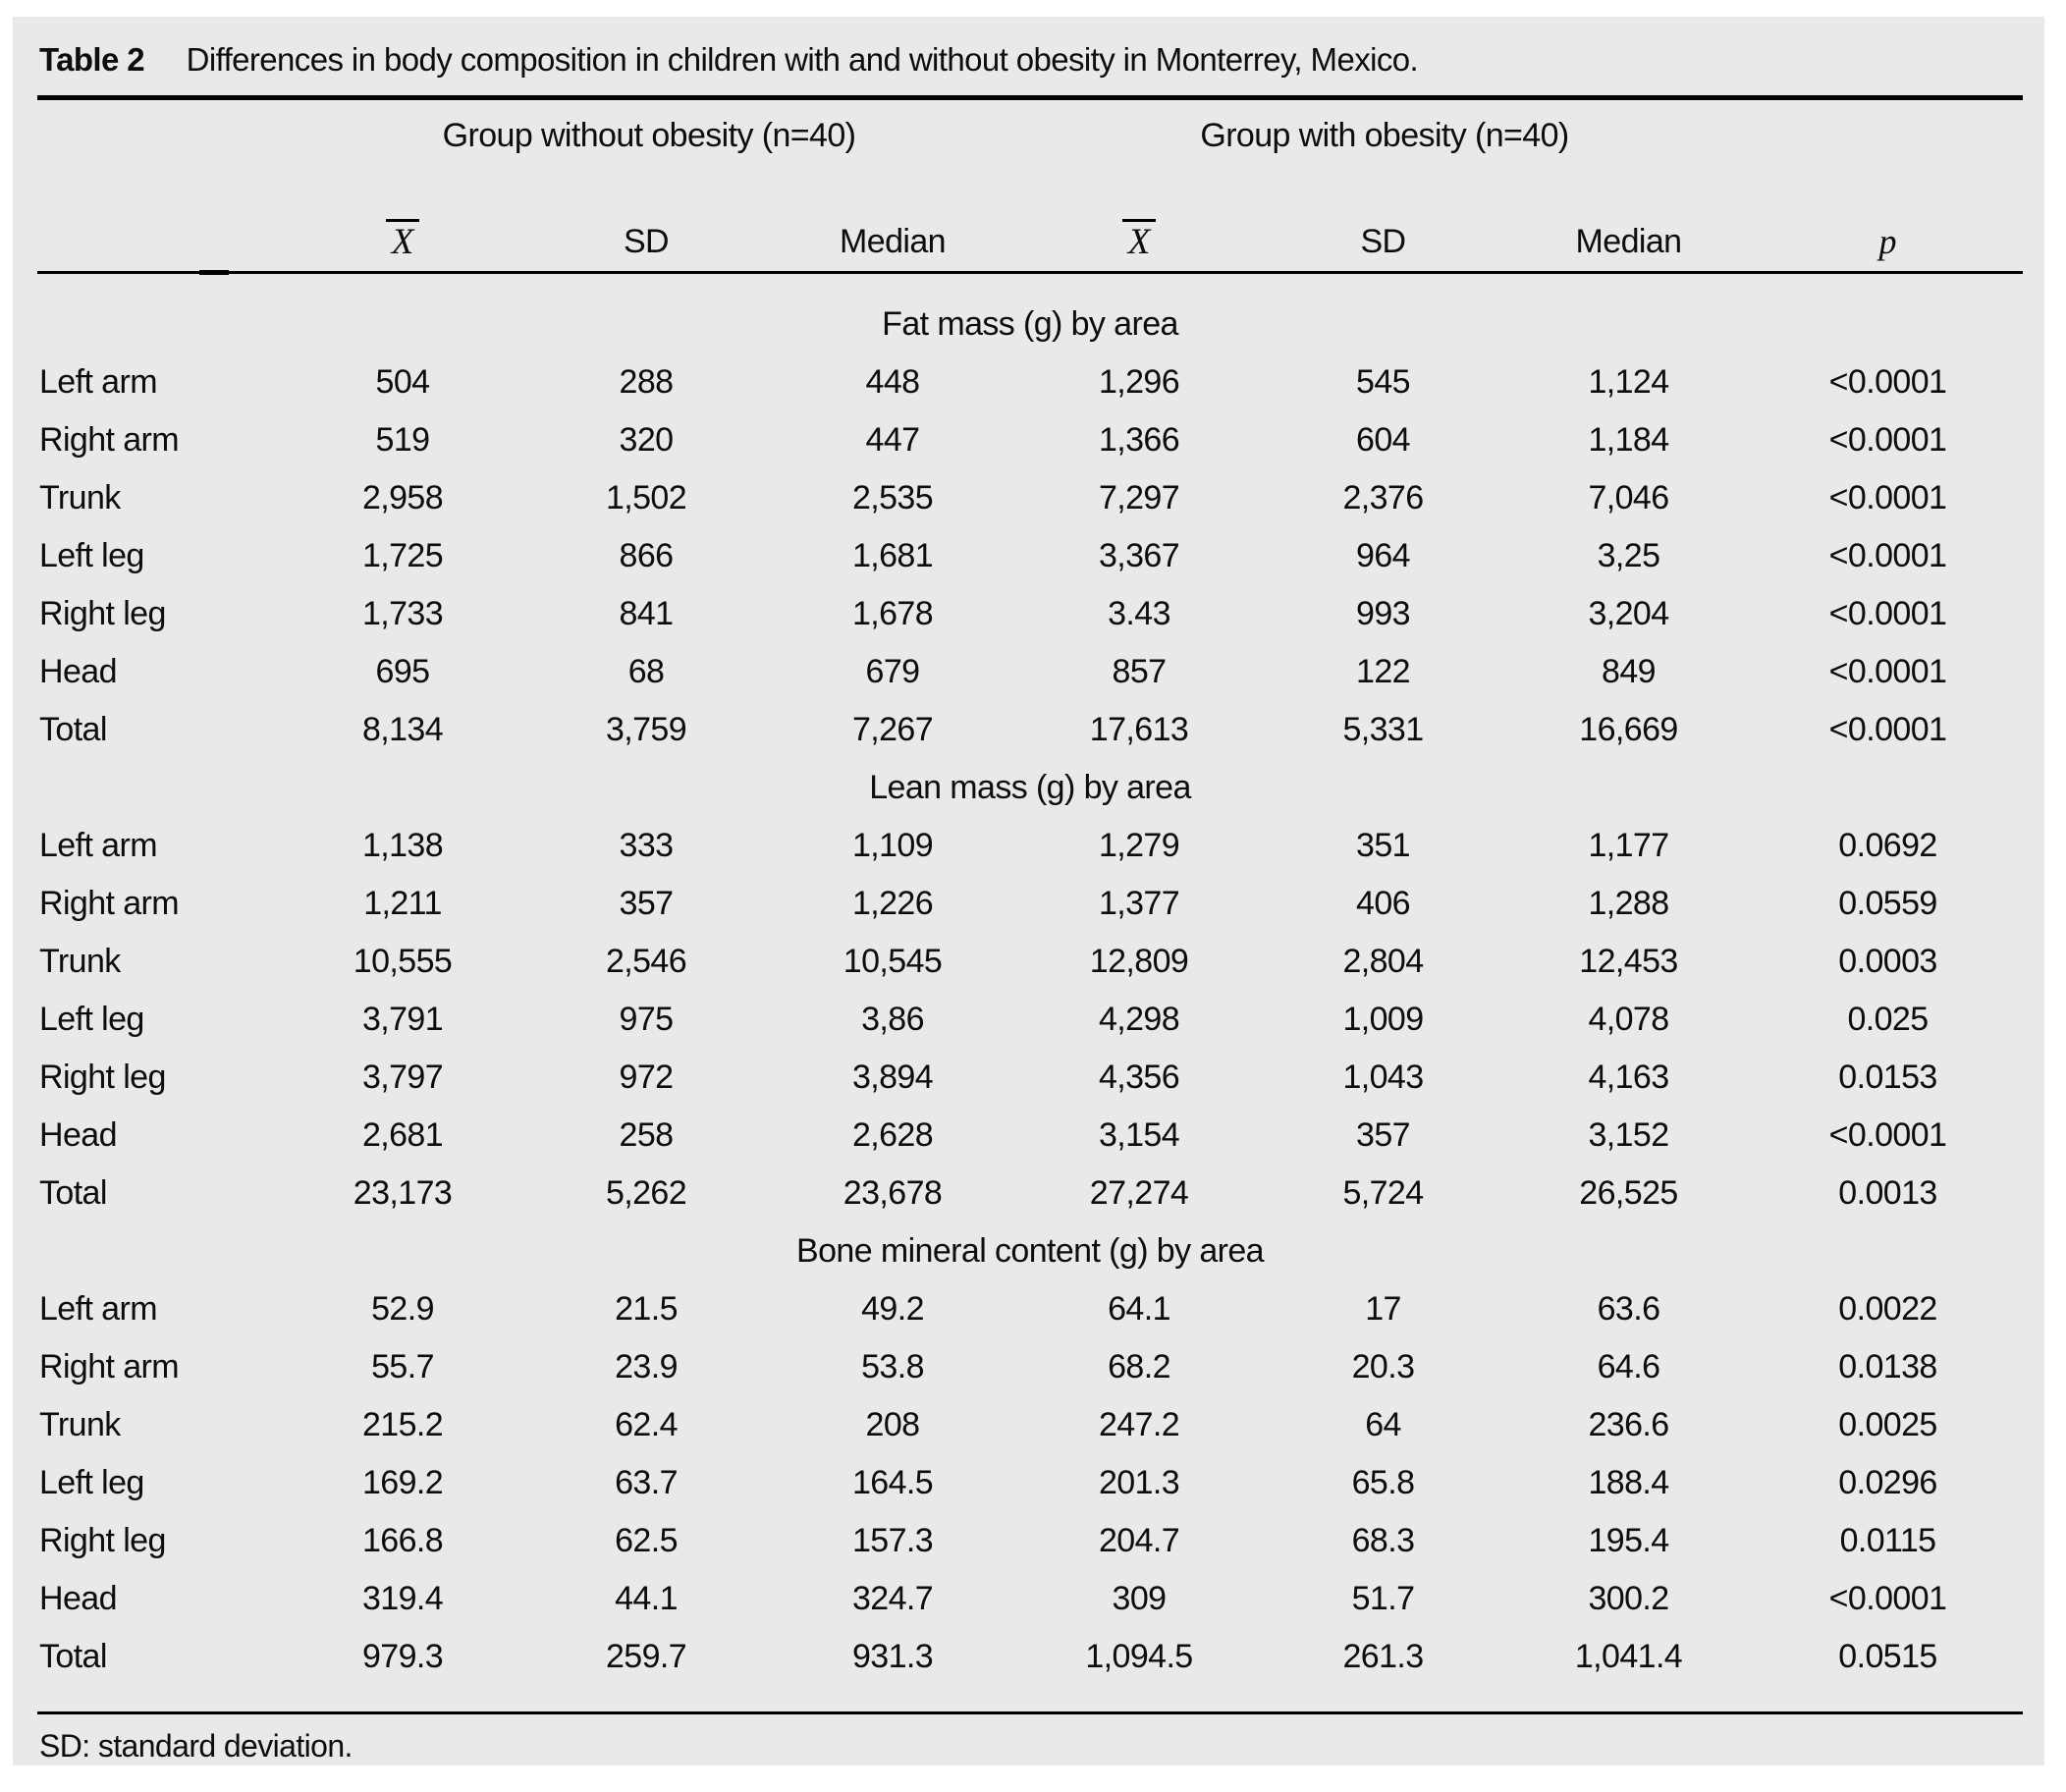 This screenshot has width=2066, height=1792. What do you see at coordinates (73, 729) in the screenshot?
I see `row-label: Total` at bounding box center [73, 729].